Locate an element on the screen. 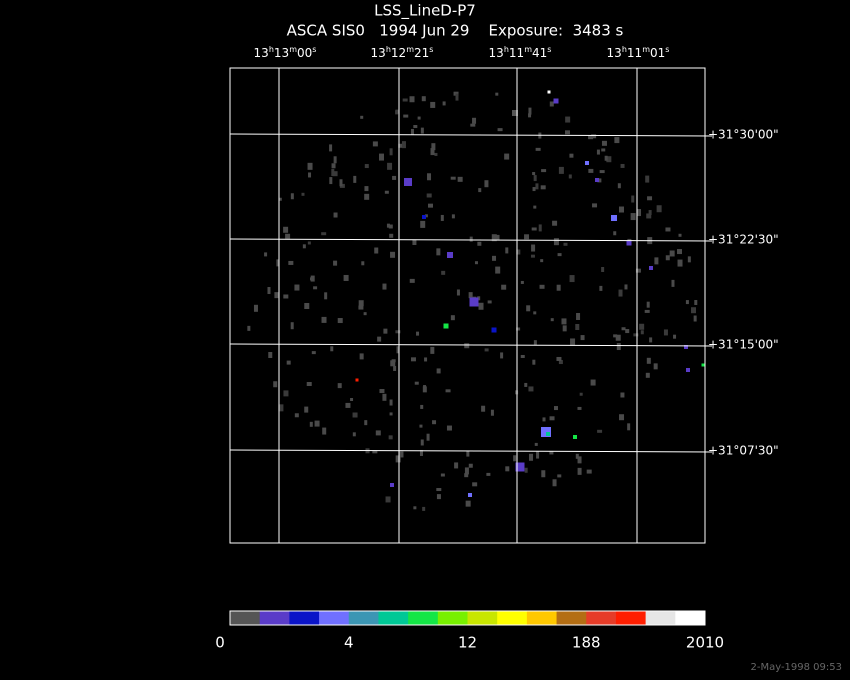 The width and height of the screenshot is (850, 680). ra-unit: m is located at coordinates (410, 49).